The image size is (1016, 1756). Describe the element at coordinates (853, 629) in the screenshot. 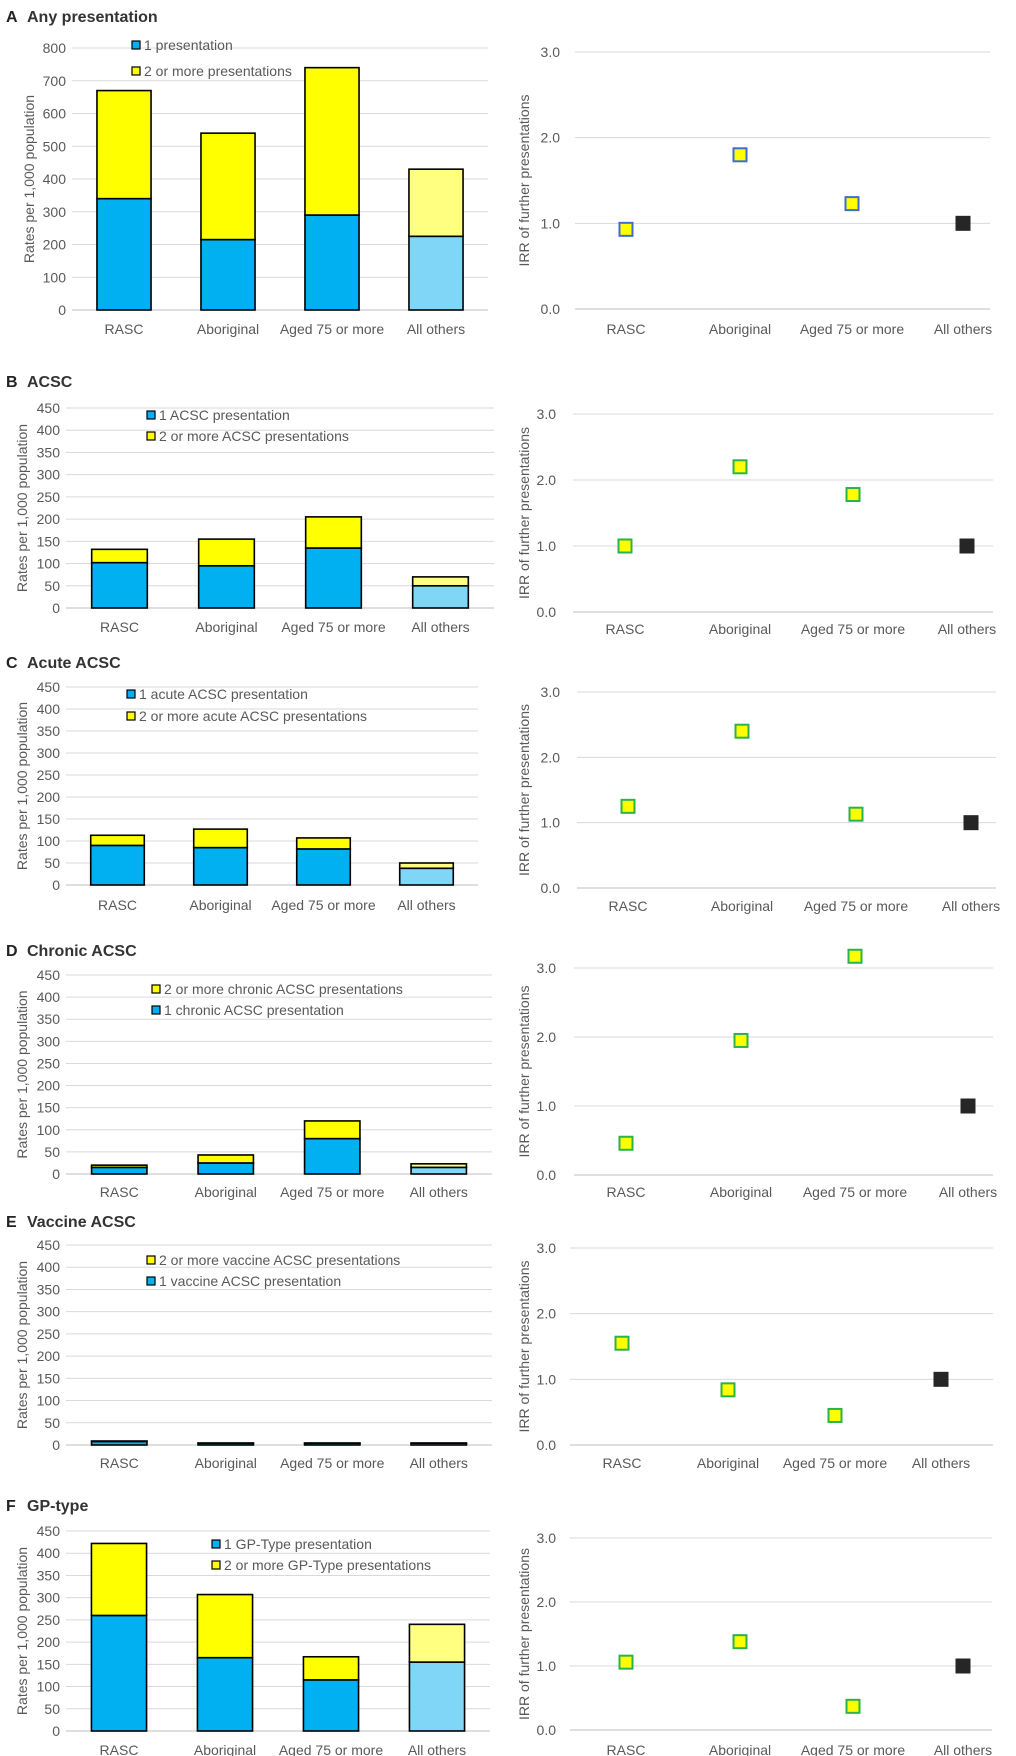

I see `irr-x-tick-label: Aged 75 or more` at that location.